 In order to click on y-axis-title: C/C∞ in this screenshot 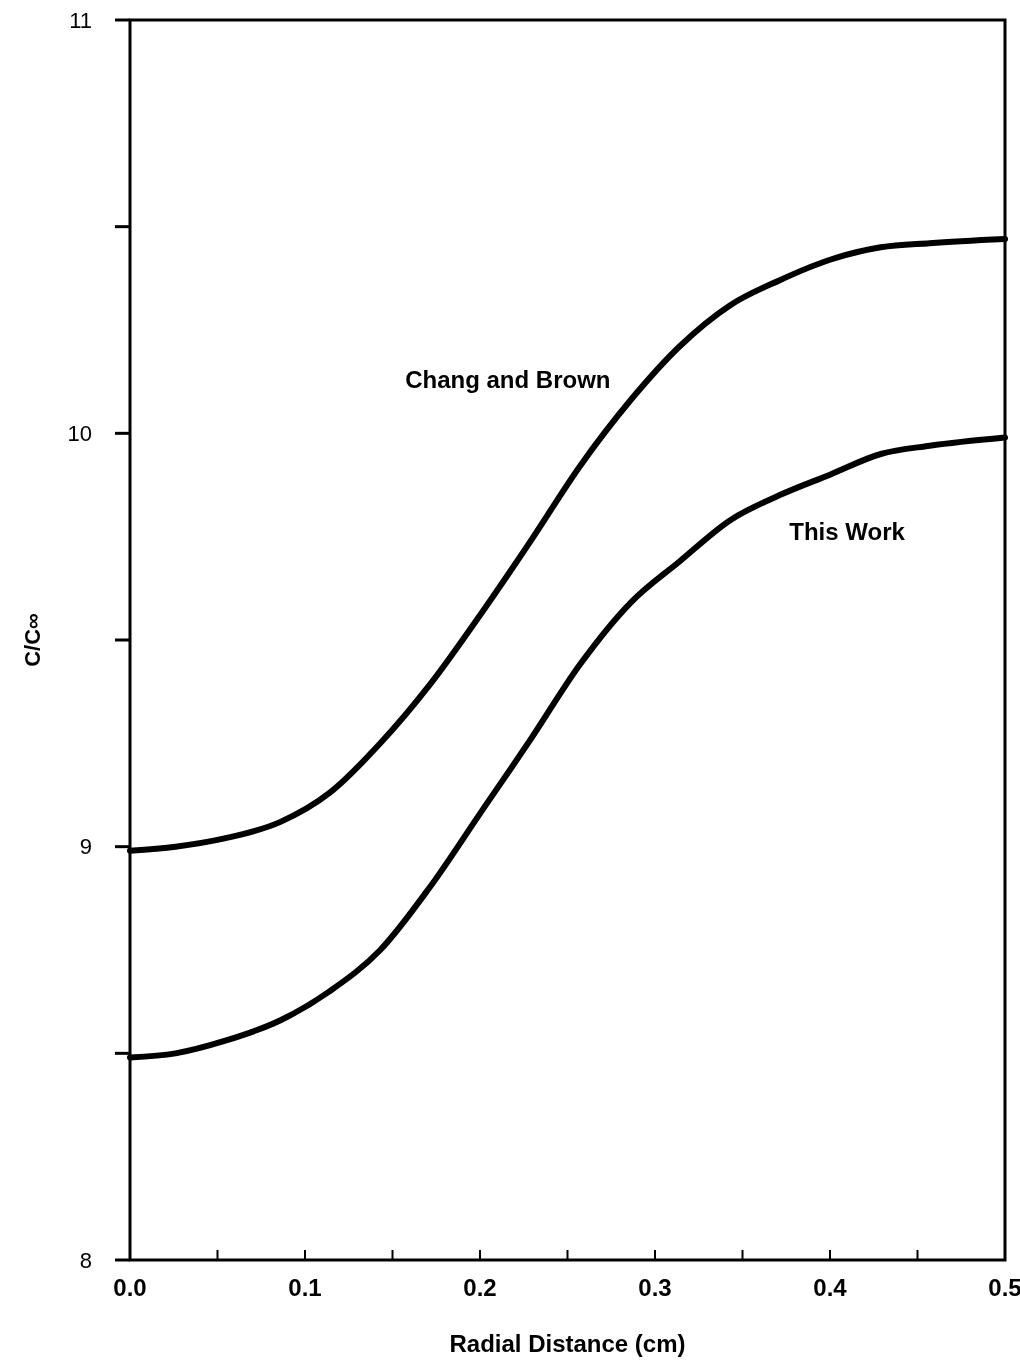, I will do `click(32, 640)`.